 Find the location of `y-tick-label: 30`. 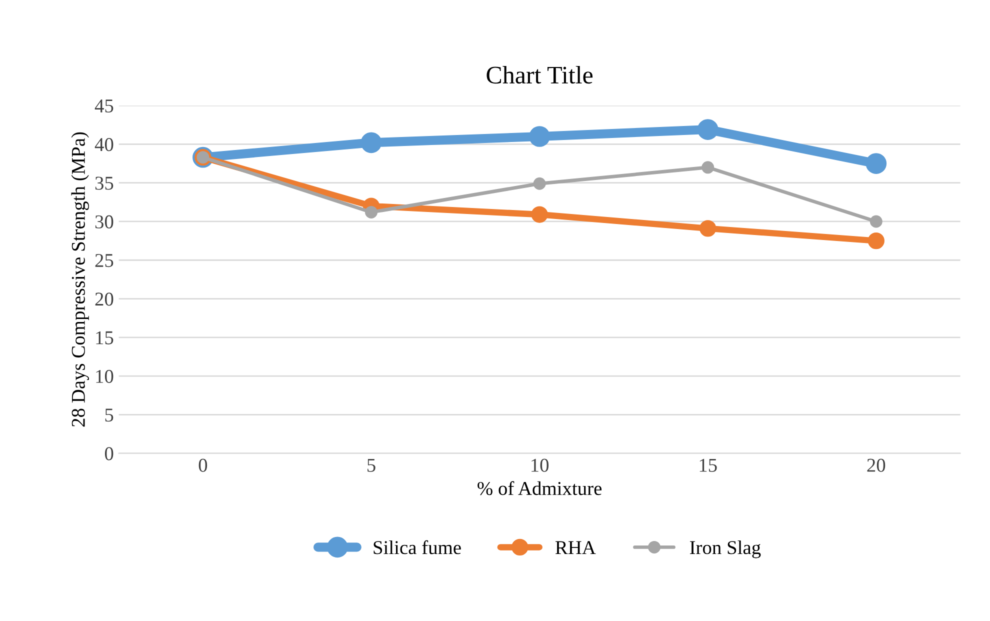

y-tick-label: 30 is located at coordinates (104, 221).